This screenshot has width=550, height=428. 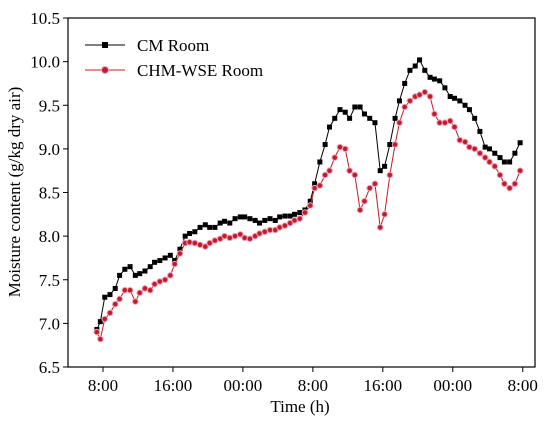 I want to click on y-tick-label: 7.0, so click(x=49, y=323).